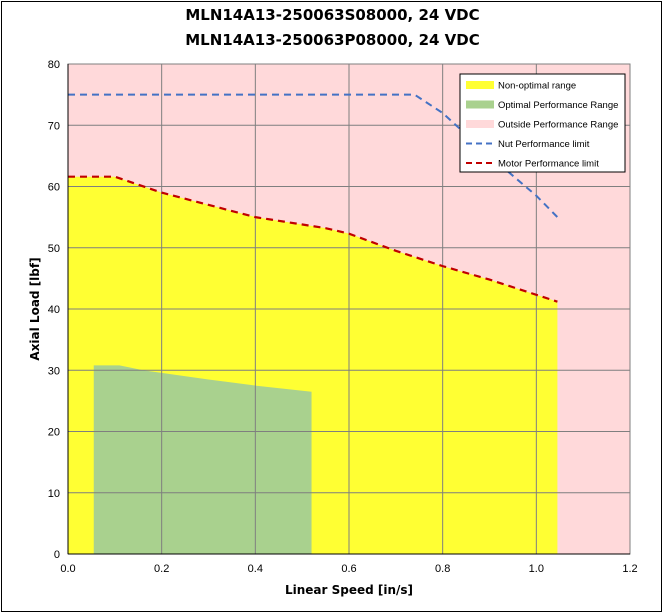 This screenshot has width=665, height=615. Describe the element at coordinates (67, 569) in the screenshot. I see `x-tick-label: 0.0` at that location.